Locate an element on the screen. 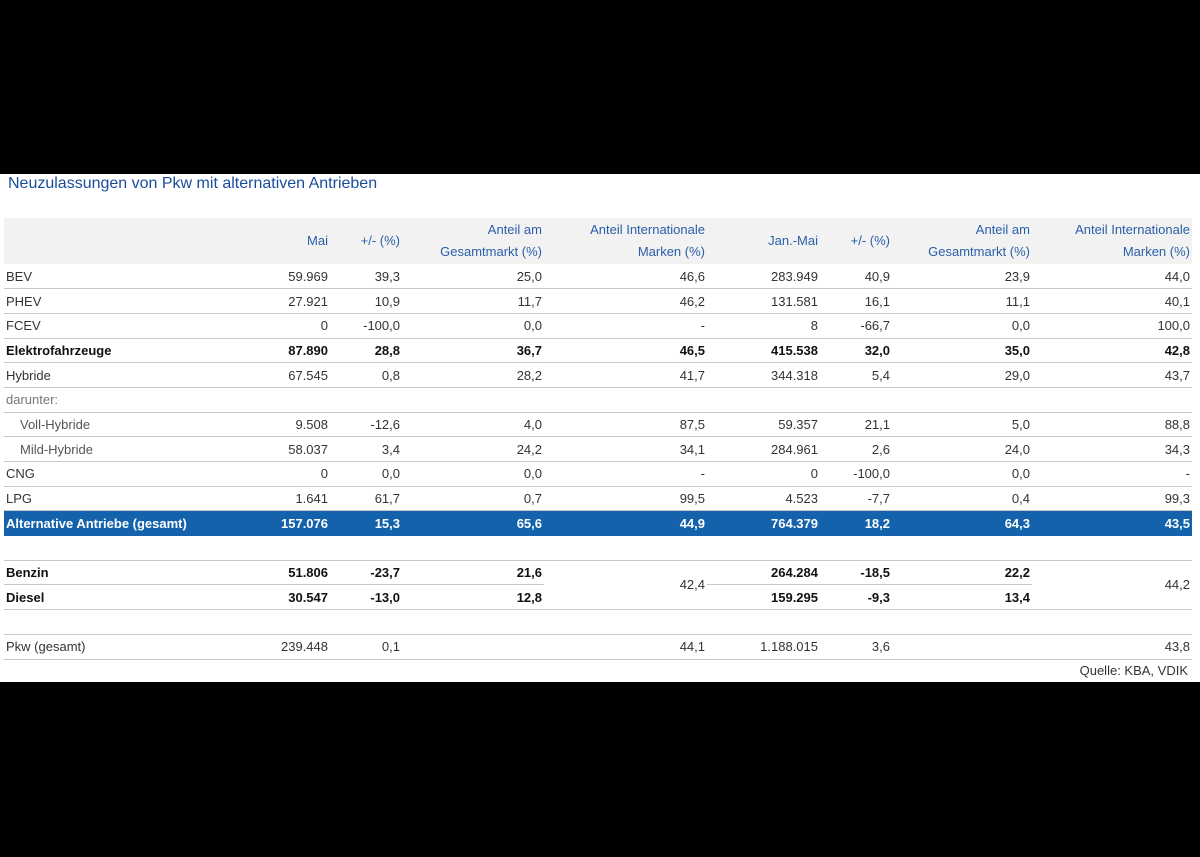 The width and height of the screenshot is (1200, 857). cell: 0,7 is located at coordinates (473, 499).